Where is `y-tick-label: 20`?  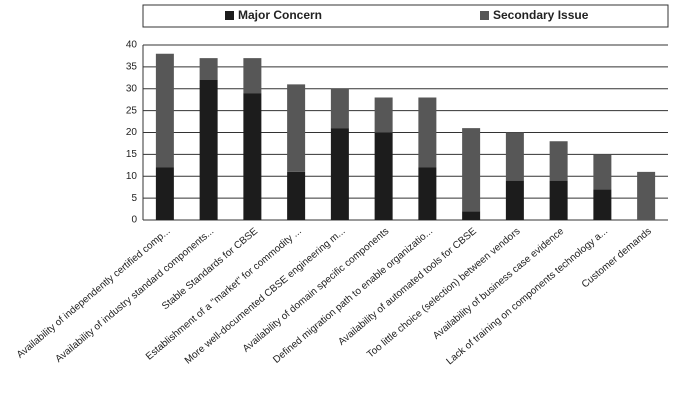
y-tick-label: 20 is located at coordinates (132, 132).